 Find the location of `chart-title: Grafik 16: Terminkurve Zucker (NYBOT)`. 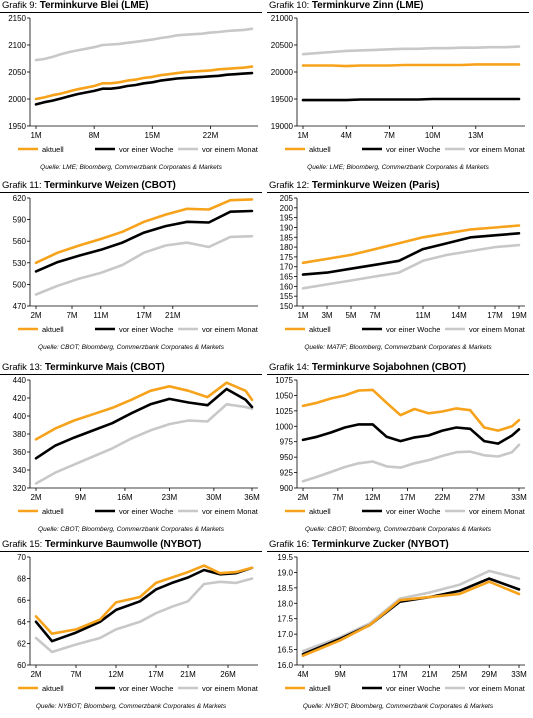

chart-title: Grafik 16: Terminkurve Zucker (NYBOT) is located at coordinates (359, 544).